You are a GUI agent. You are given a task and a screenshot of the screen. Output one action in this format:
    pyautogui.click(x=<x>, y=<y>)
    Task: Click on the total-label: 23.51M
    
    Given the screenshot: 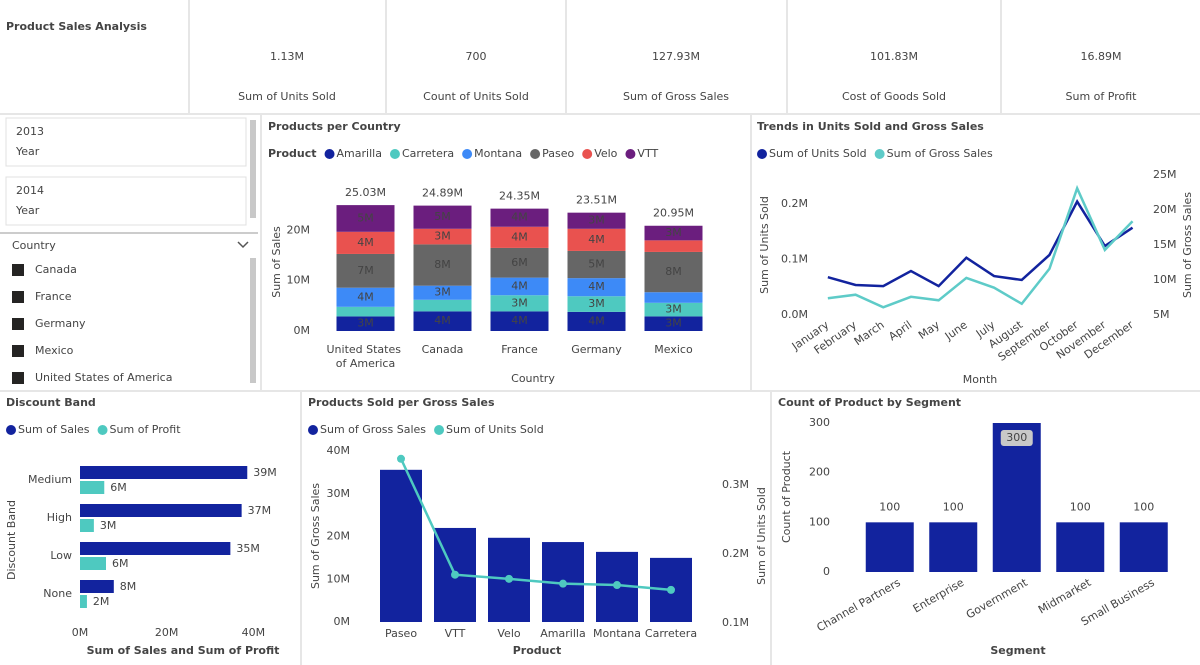 What is the action you would take?
    pyautogui.click(x=596, y=200)
    